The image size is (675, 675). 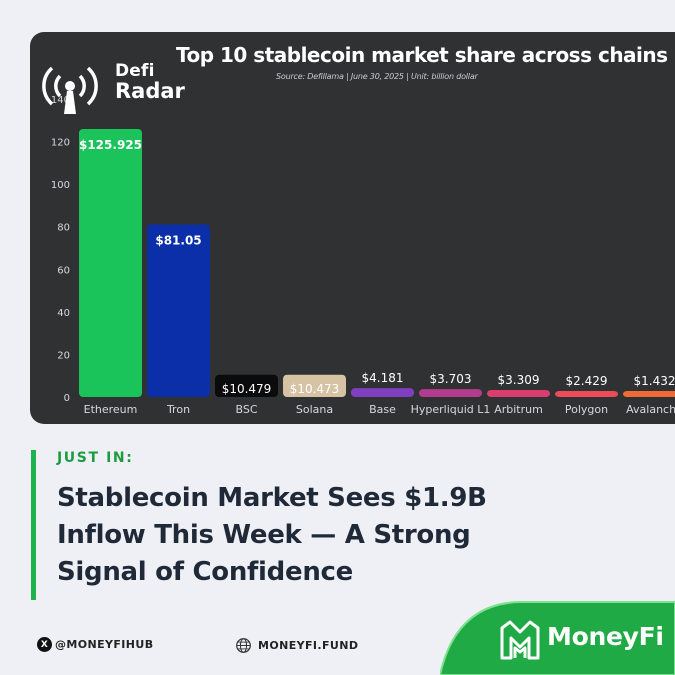 What do you see at coordinates (70, 90) in the screenshot?
I see `radar-antenna-icon` at bounding box center [70, 90].